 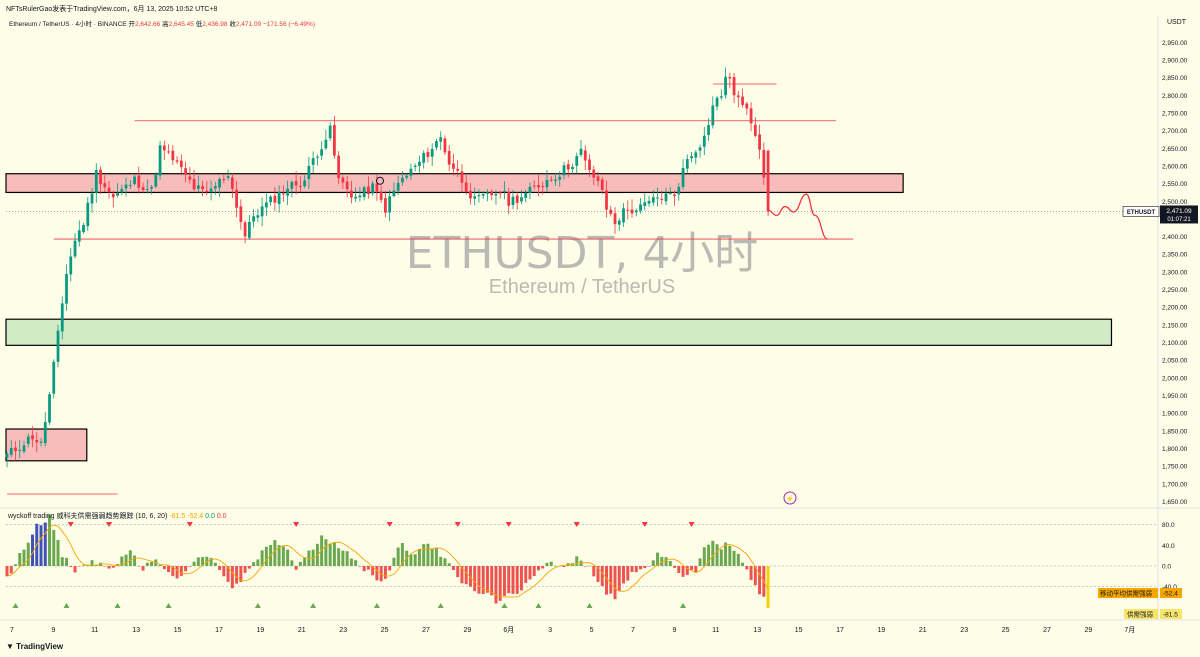 I want to click on currency-label: USDT, so click(x=1176, y=22).